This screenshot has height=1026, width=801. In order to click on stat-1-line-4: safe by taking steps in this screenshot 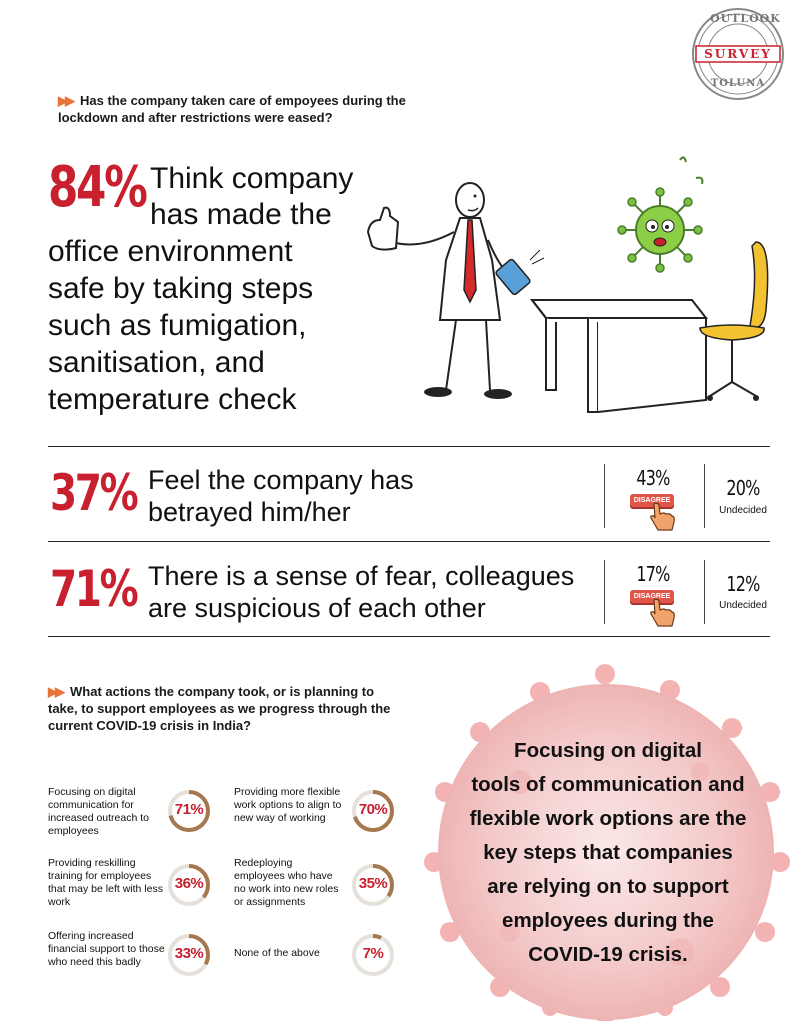, I will do `click(181, 288)`.